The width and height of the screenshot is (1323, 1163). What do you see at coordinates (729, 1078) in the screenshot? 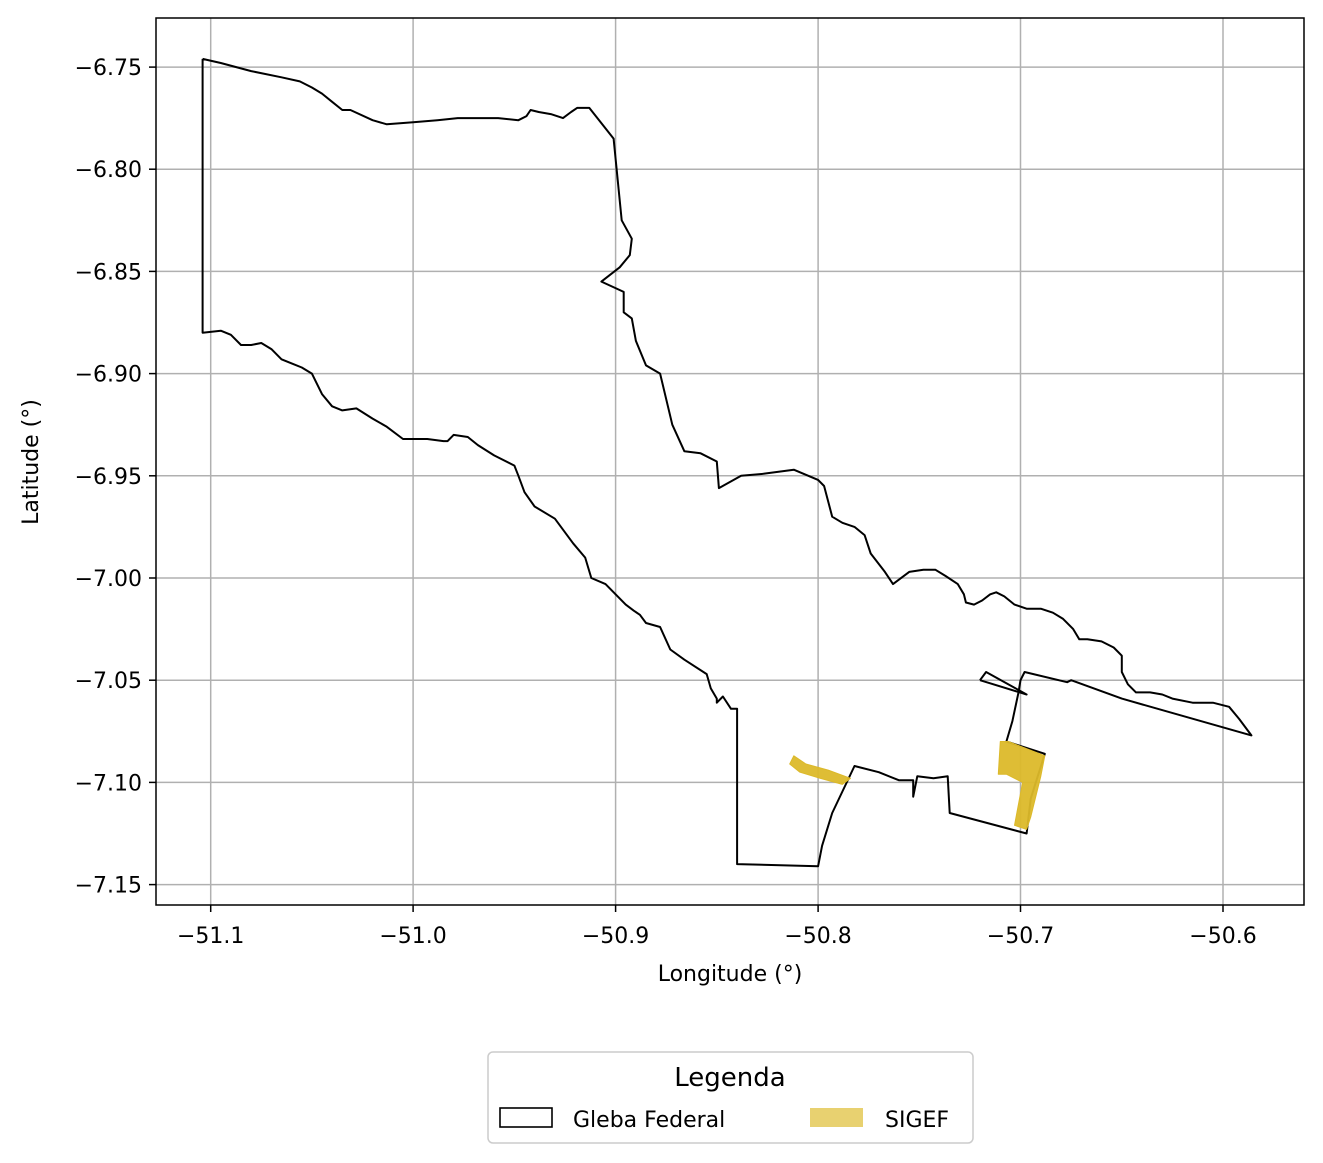
I see `legend-title: Legenda` at bounding box center [729, 1078].